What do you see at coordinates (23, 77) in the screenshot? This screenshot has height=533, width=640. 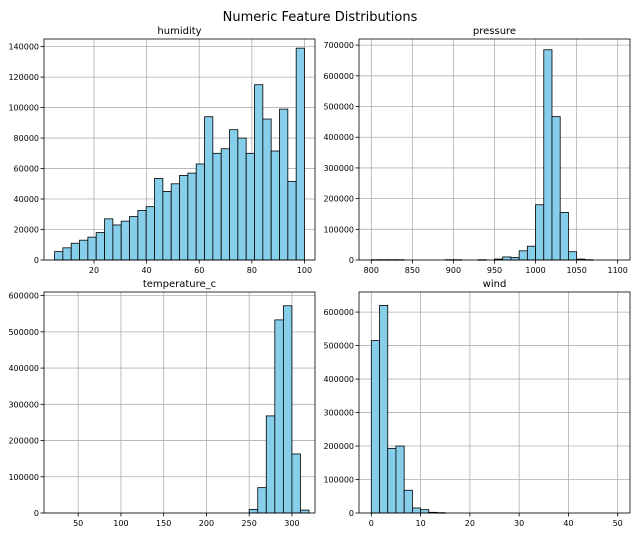 I see `y-tick-label: 120000` at bounding box center [23, 77].